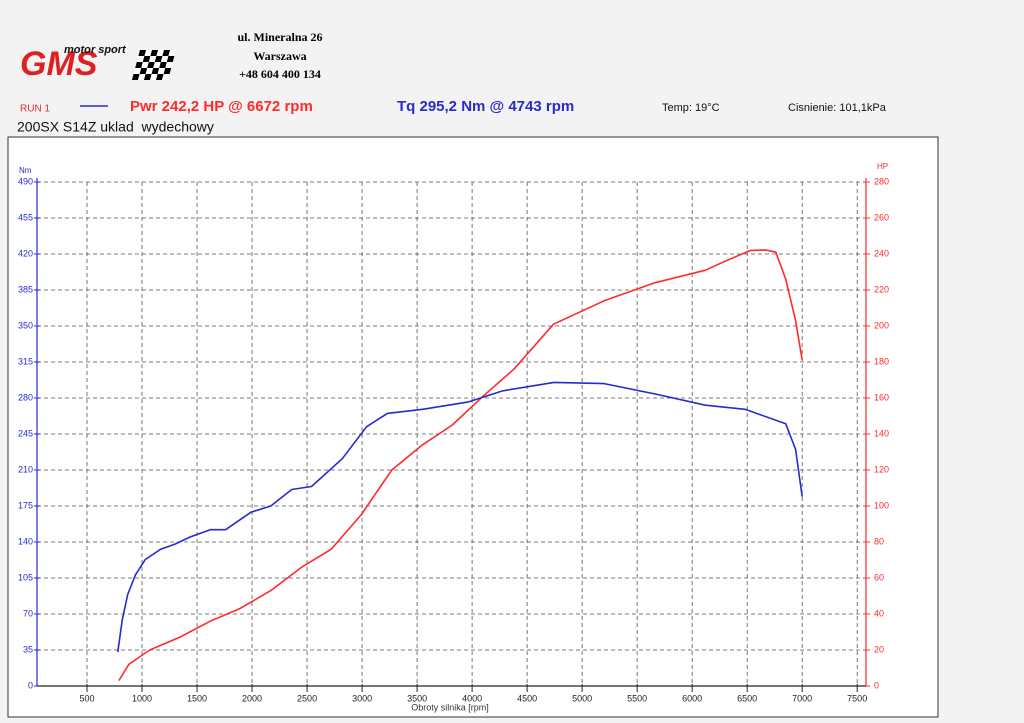 The width and height of the screenshot is (1024, 723). What do you see at coordinates (802, 698) in the screenshot?
I see `x-tick-label: 7000` at bounding box center [802, 698].